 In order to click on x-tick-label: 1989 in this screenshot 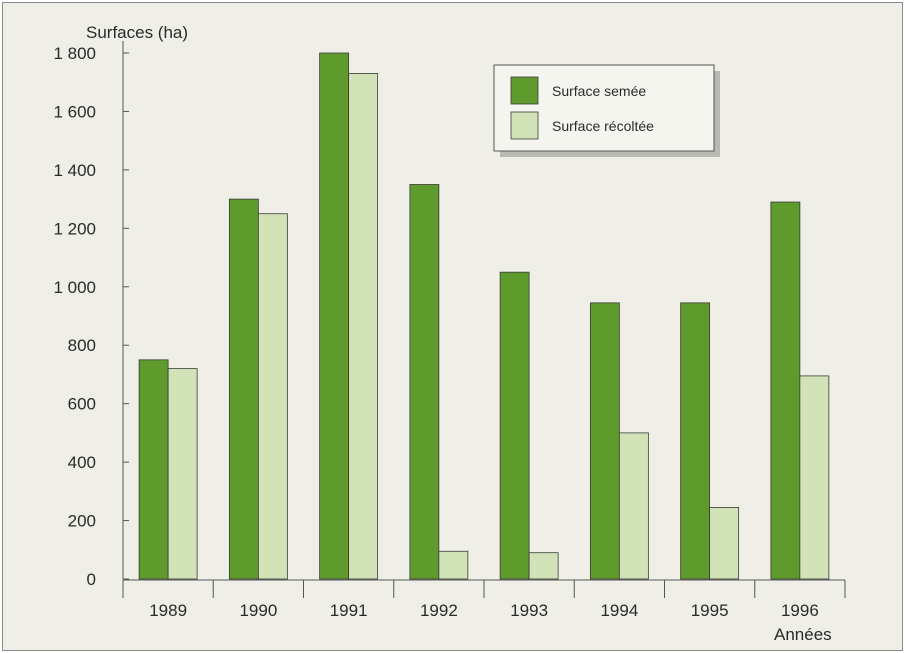, I will do `click(168, 610)`.